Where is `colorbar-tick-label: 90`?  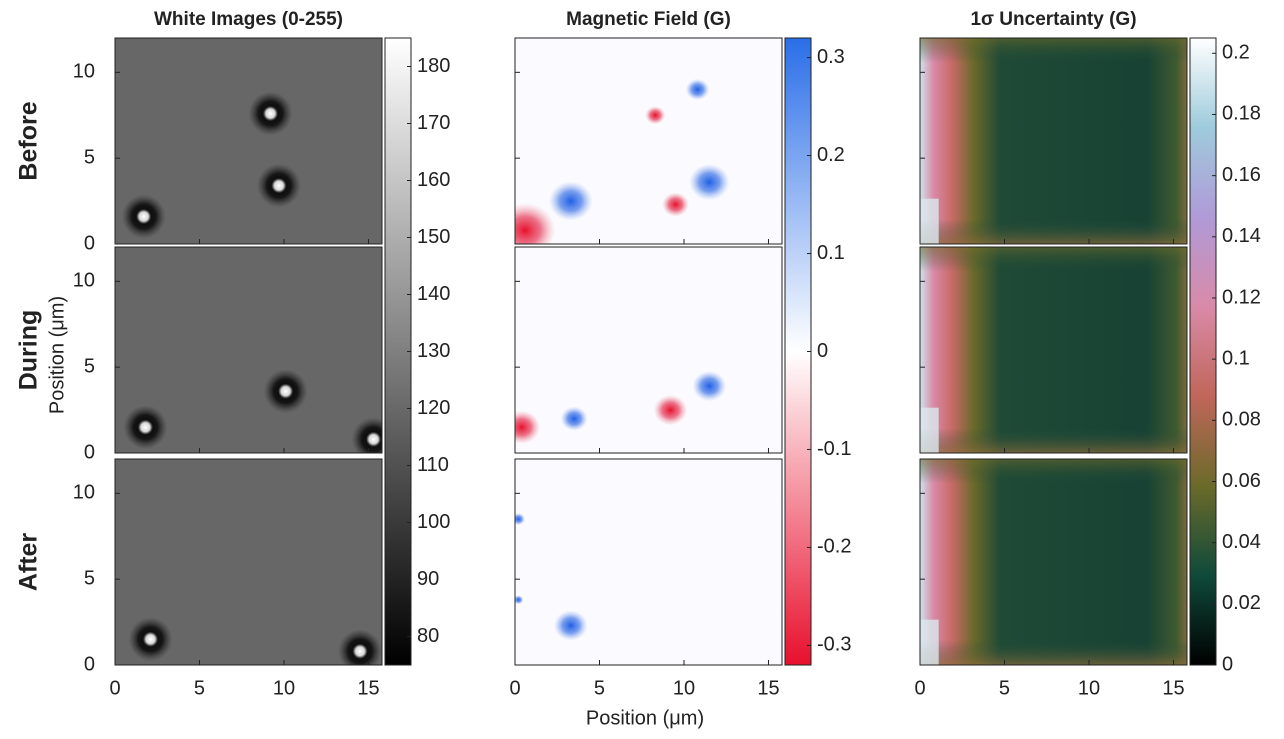 colorbar-tick-label: 90 is located at coordinates (428, 579).